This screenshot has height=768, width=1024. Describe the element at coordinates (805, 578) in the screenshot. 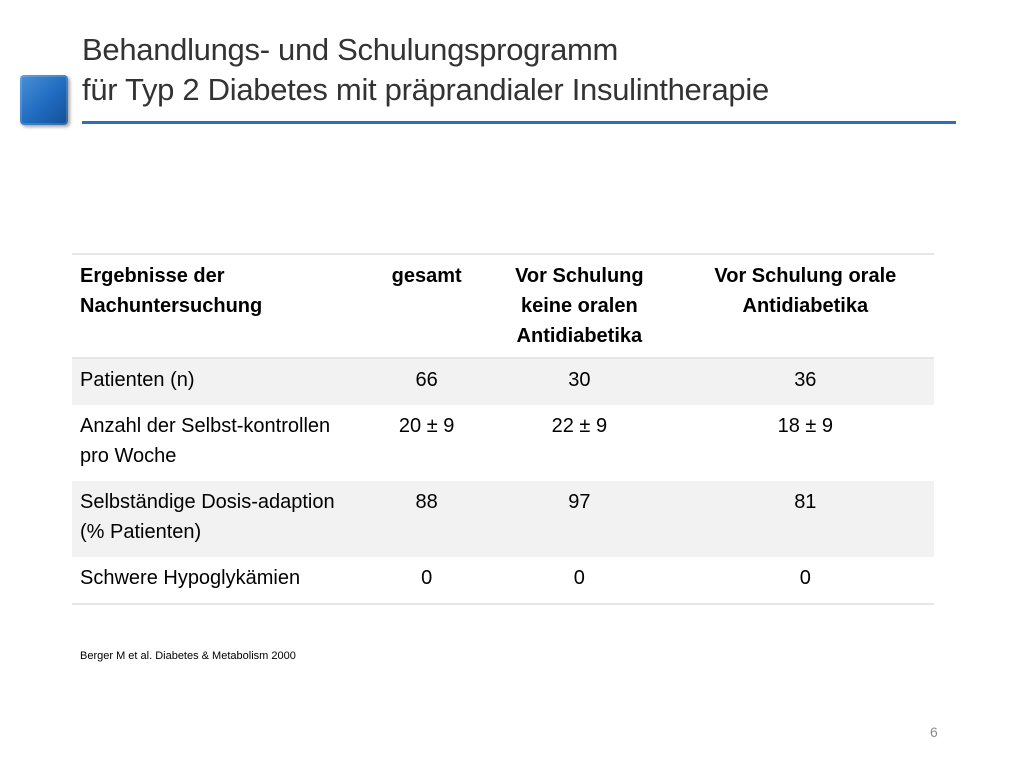

I see `cell-oral: 0` at that location.